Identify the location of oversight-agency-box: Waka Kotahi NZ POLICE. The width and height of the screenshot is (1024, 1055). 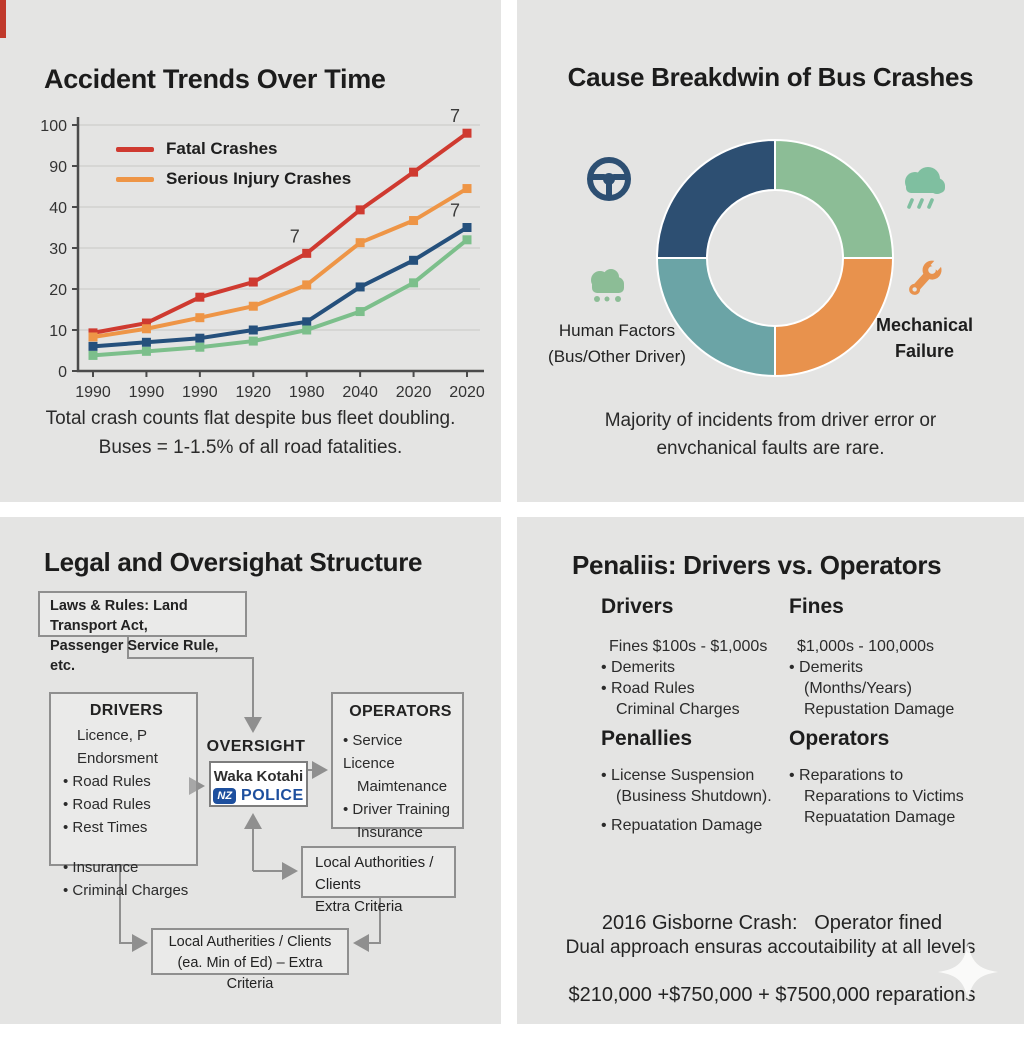
(258, 784).